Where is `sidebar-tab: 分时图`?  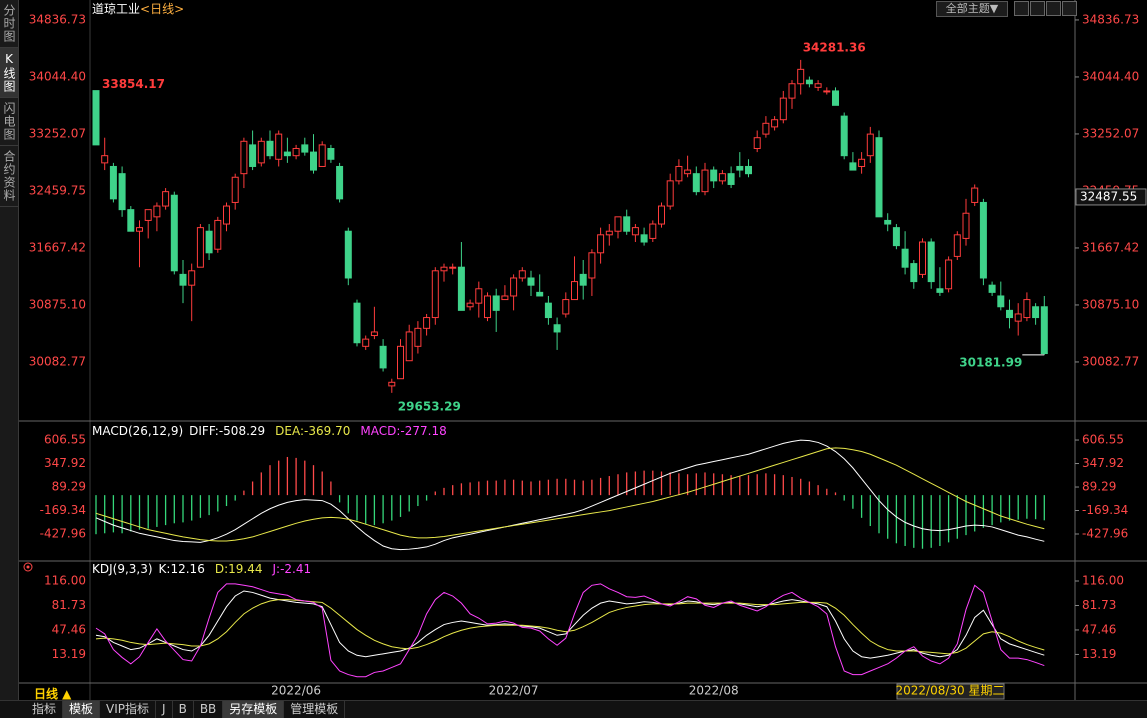 sidebar-tab: 分时图 is located at coordinates (9, 24).